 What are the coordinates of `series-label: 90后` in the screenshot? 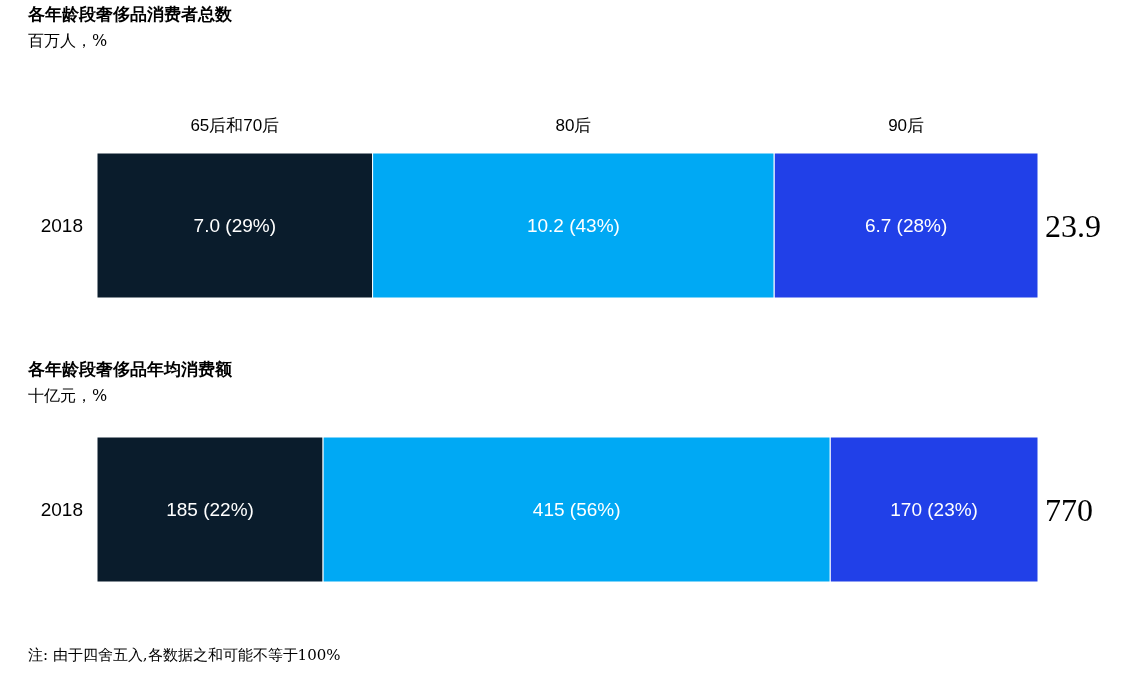 It's located at (906, 125).